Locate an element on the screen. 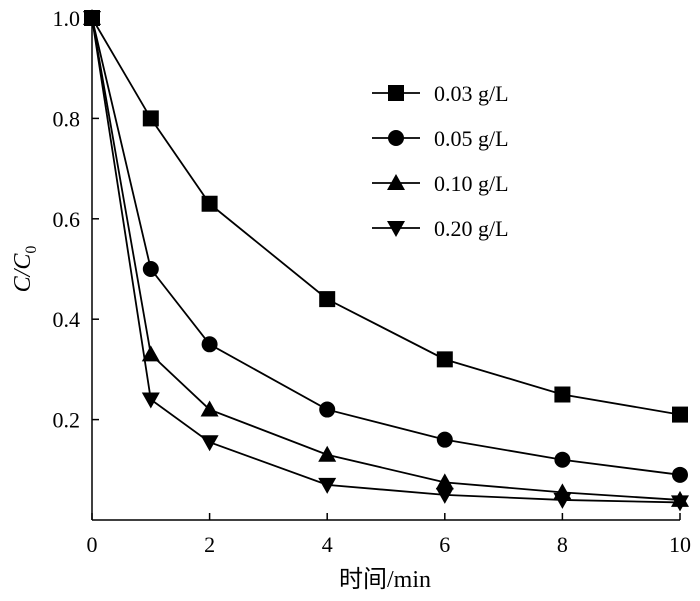 The image size is (700, 601). y-axis-title-subscript: 0 is located at coordinates (31, 250).